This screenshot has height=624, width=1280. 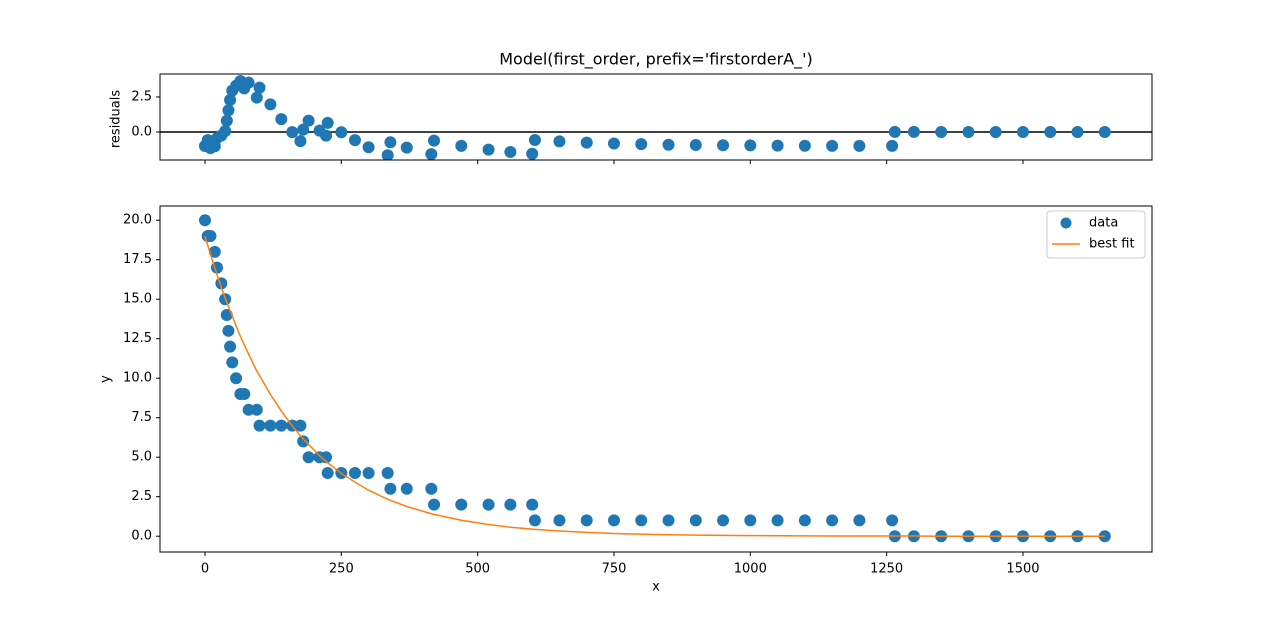 I want to click on legend-label: best fit, so click(x=1112, y=244).